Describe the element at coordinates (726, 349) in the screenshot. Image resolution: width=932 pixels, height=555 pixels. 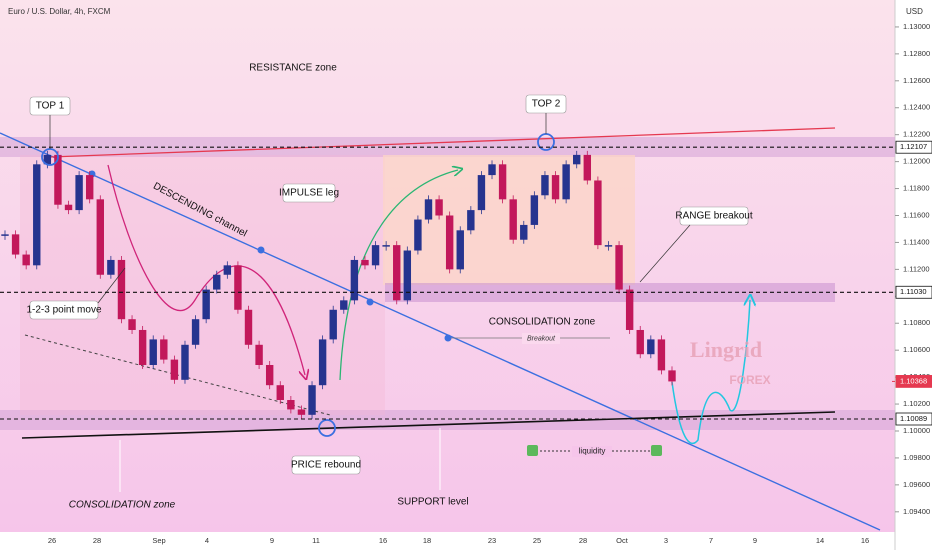
I see `watermark: Lingrid` at that location.